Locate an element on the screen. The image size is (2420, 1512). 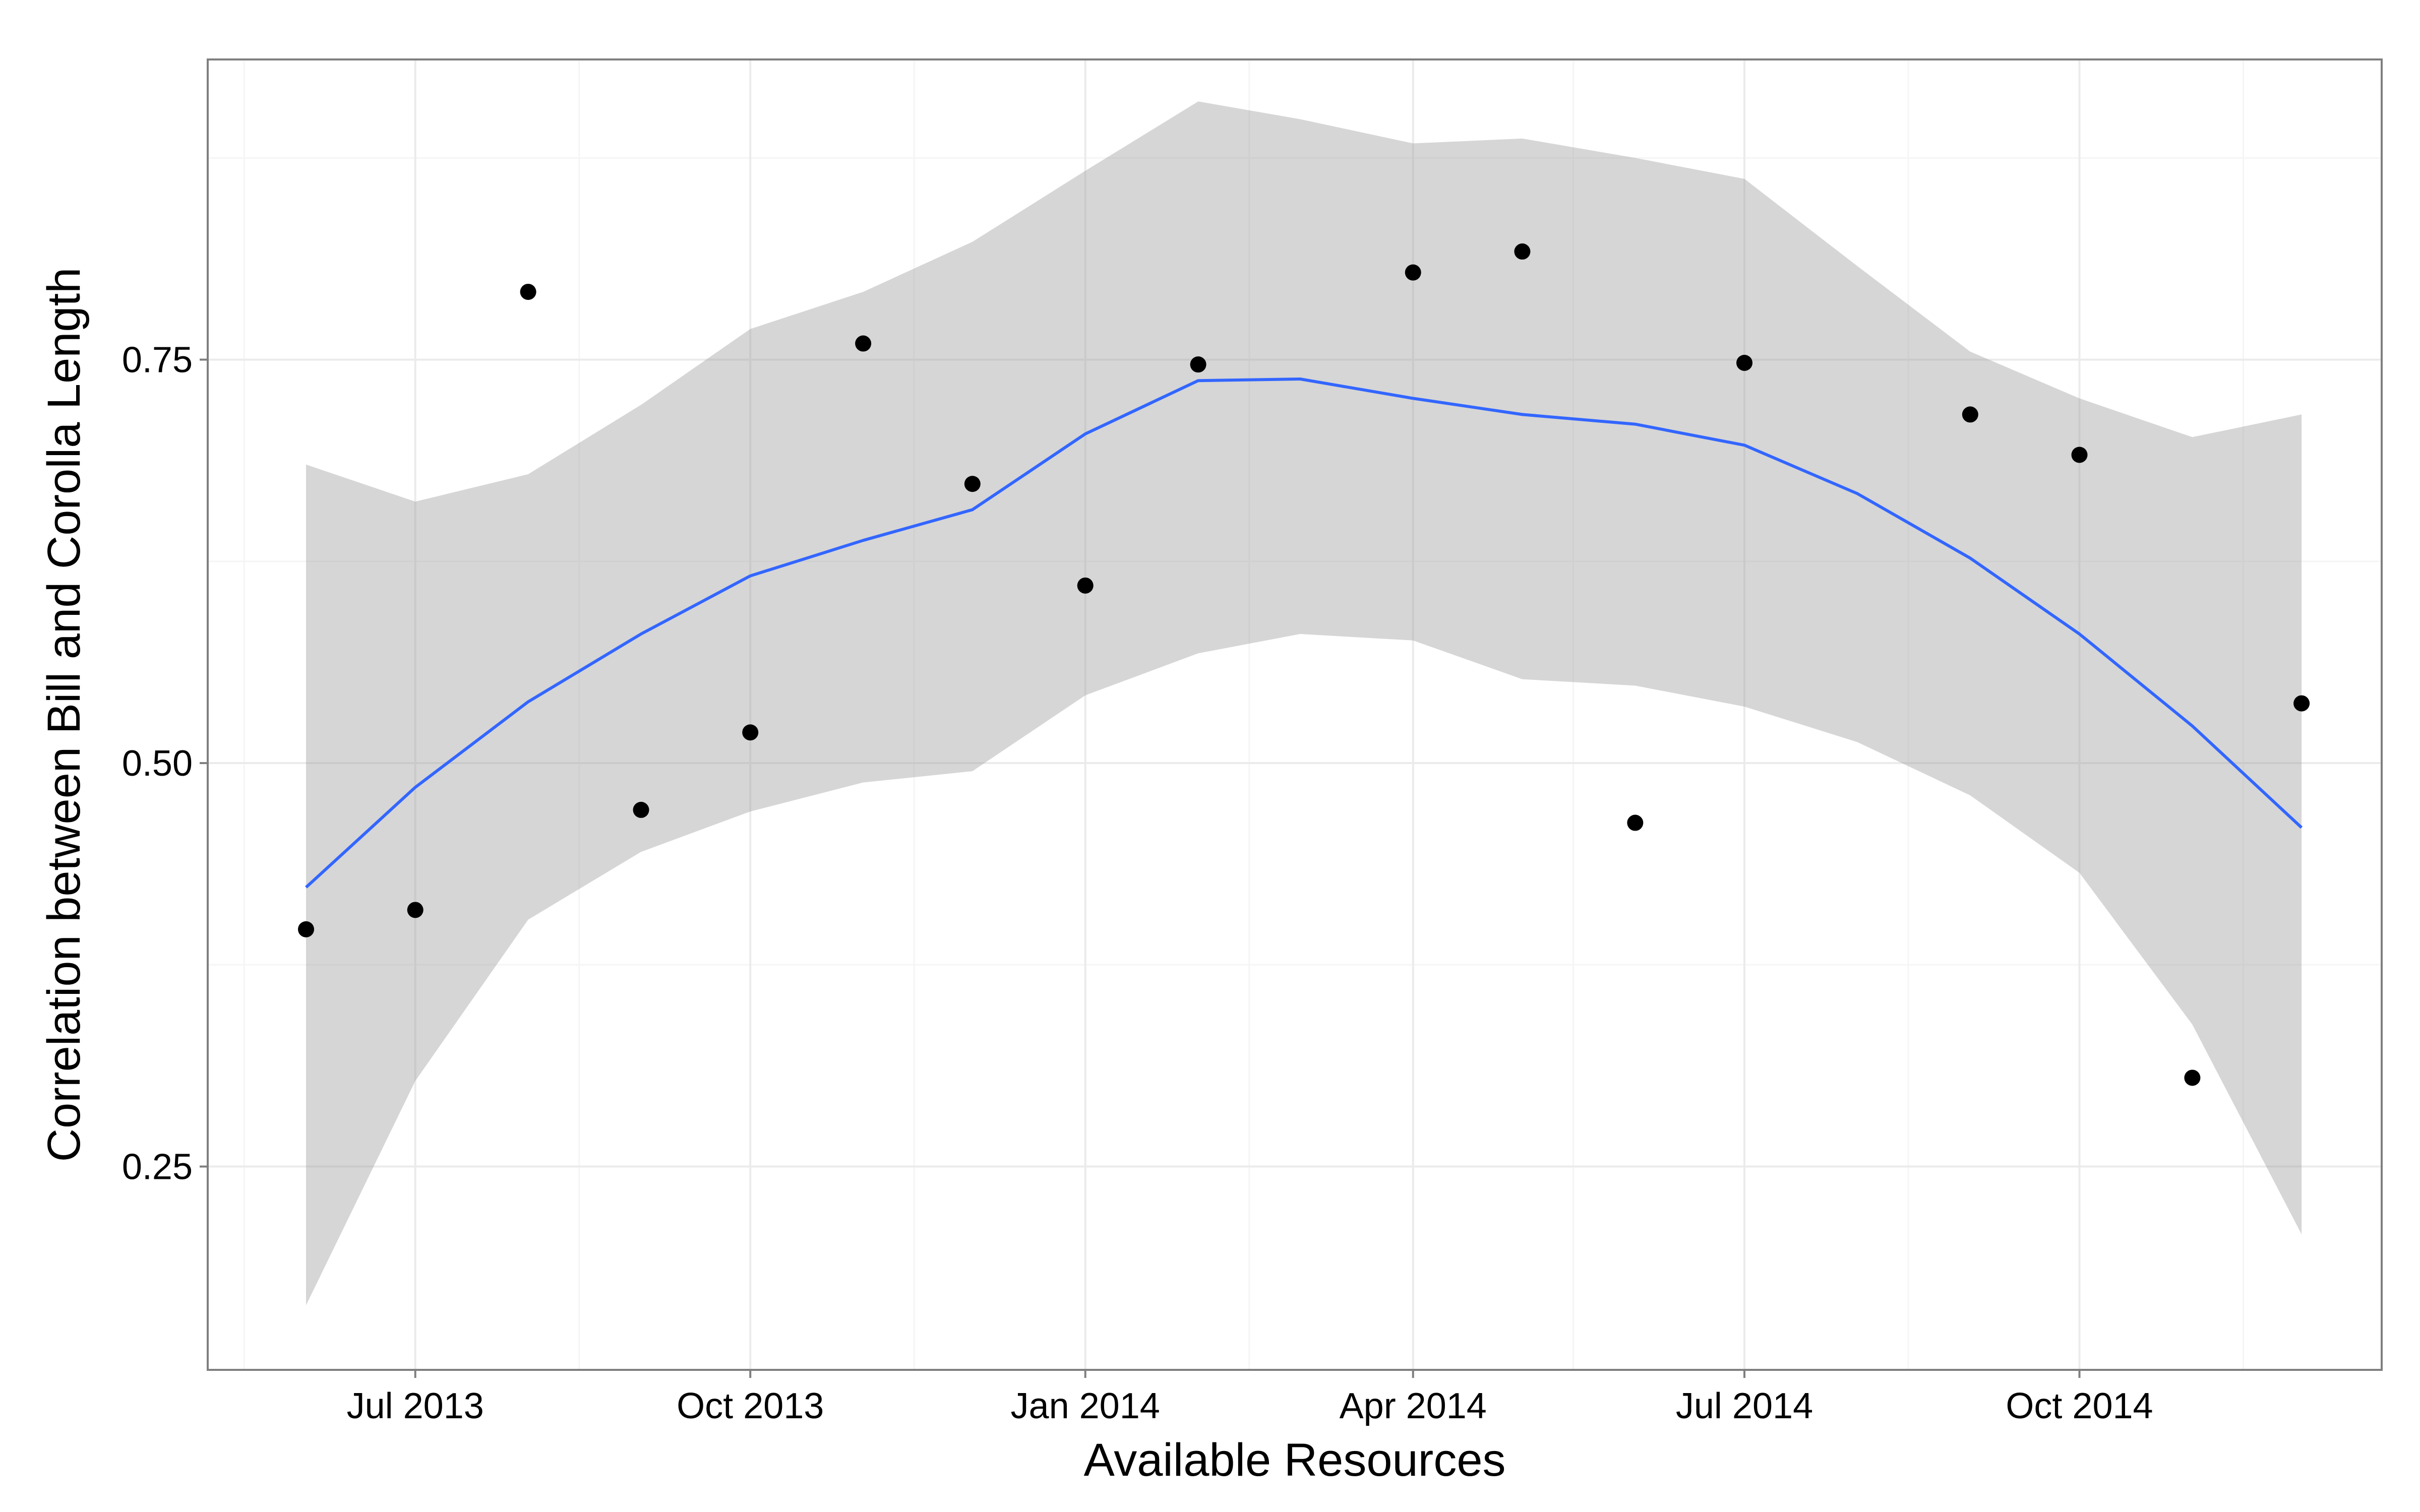
y-tick-label: 0.25 is located at coordinates (157, 1167).